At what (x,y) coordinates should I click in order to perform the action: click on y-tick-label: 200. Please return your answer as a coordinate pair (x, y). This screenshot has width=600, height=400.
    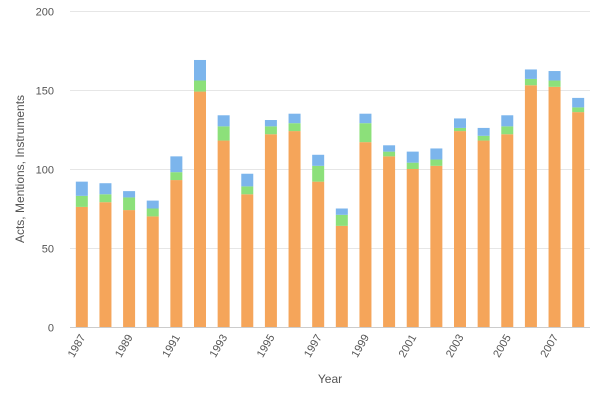
    Looking at the image, I should click on (45, 13).